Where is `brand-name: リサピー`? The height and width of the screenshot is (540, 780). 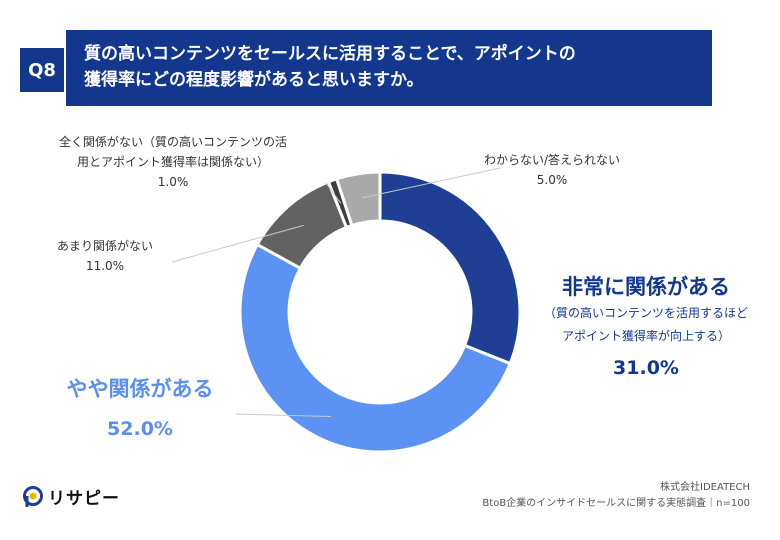 brand-name: リサピー is located at coordinates (84, 499).